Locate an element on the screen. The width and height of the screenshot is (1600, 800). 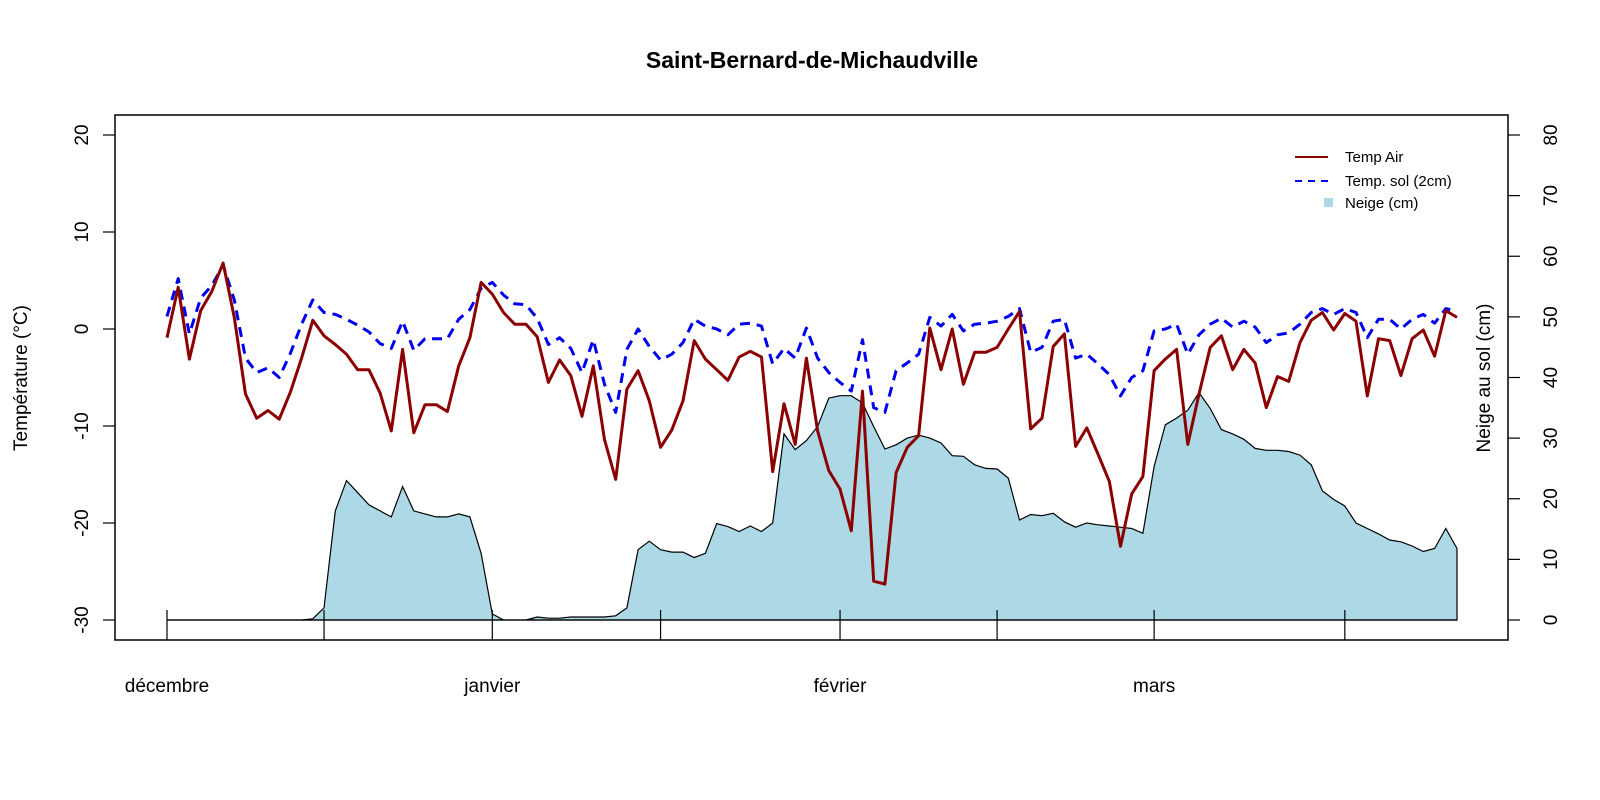
y-tick-label-right: 70 is located at coordinates (1551, 195).